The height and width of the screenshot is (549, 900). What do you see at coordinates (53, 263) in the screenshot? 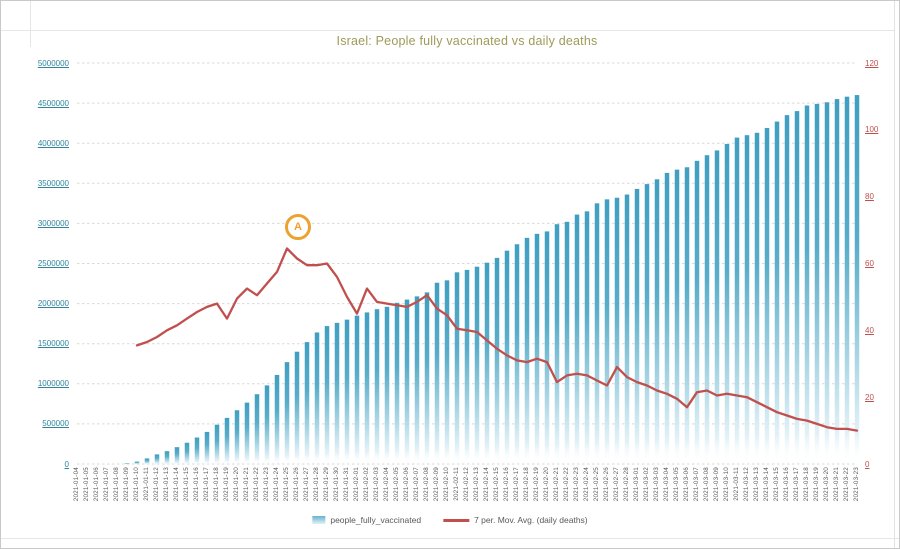
I see `left-axis-tick-label: 2500000` at bounding box center [53, 263].